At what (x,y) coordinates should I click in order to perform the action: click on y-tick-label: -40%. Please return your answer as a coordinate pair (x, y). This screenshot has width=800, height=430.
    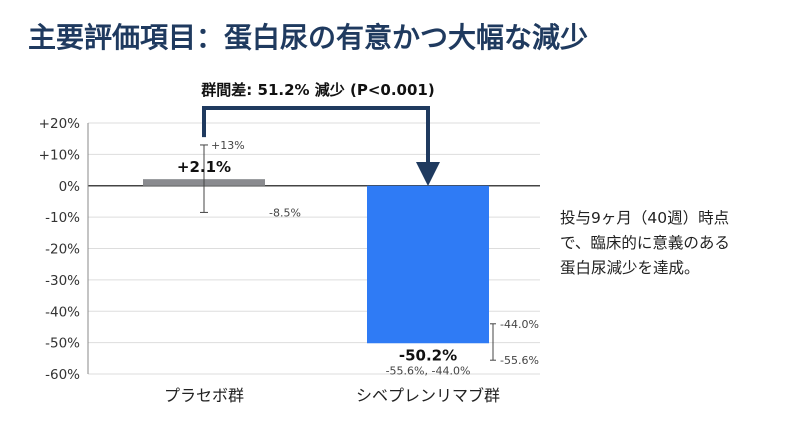
    Looking at the image, I should click on (62, 312).